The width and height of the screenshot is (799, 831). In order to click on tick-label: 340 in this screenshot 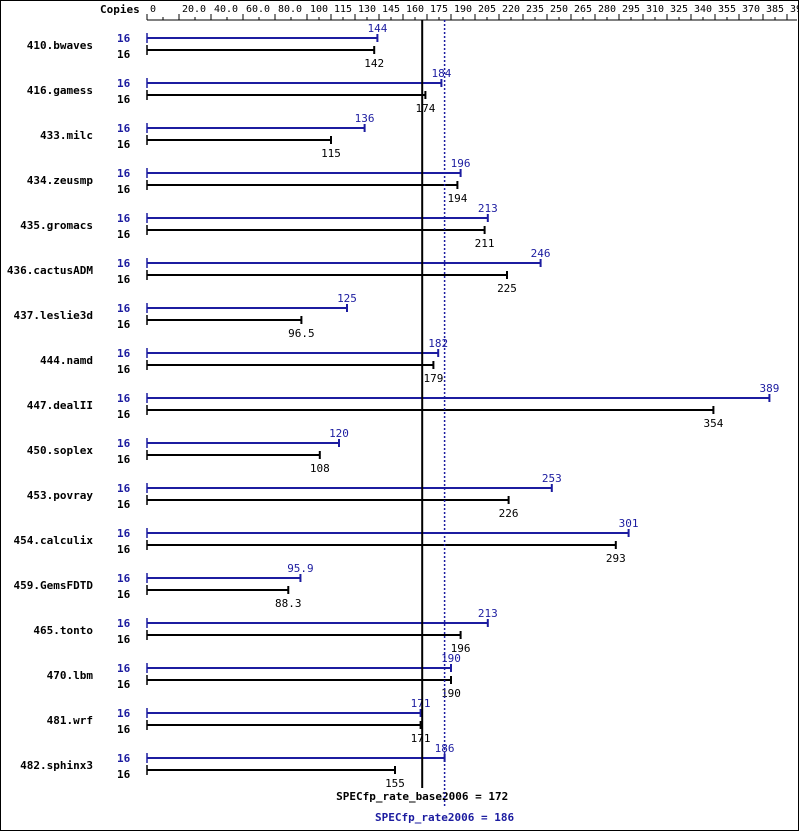, I will do `click(703, 9)`.